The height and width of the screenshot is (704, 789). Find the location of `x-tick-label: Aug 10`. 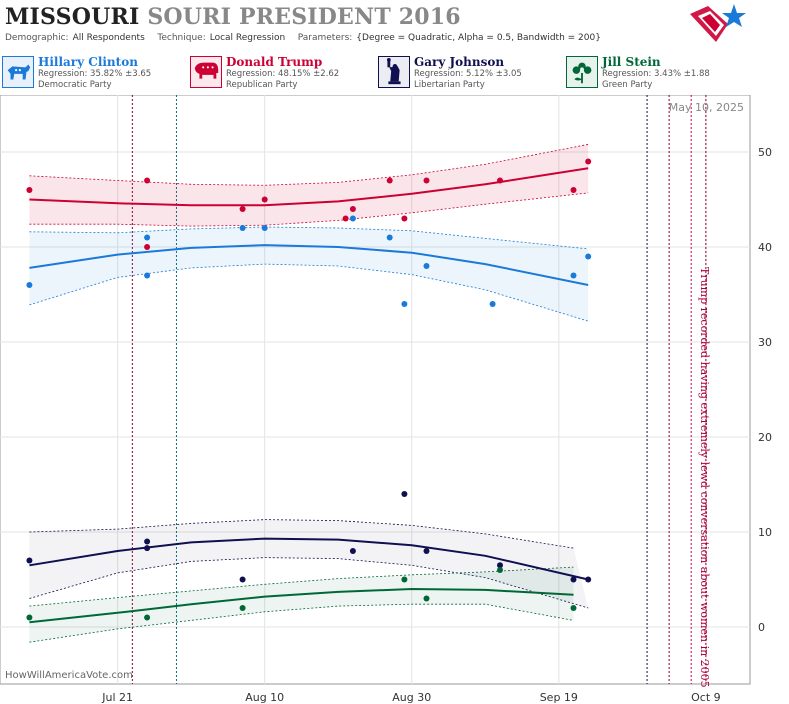

x-tick-label: Aug 10 is located at coordinates (264, 697).